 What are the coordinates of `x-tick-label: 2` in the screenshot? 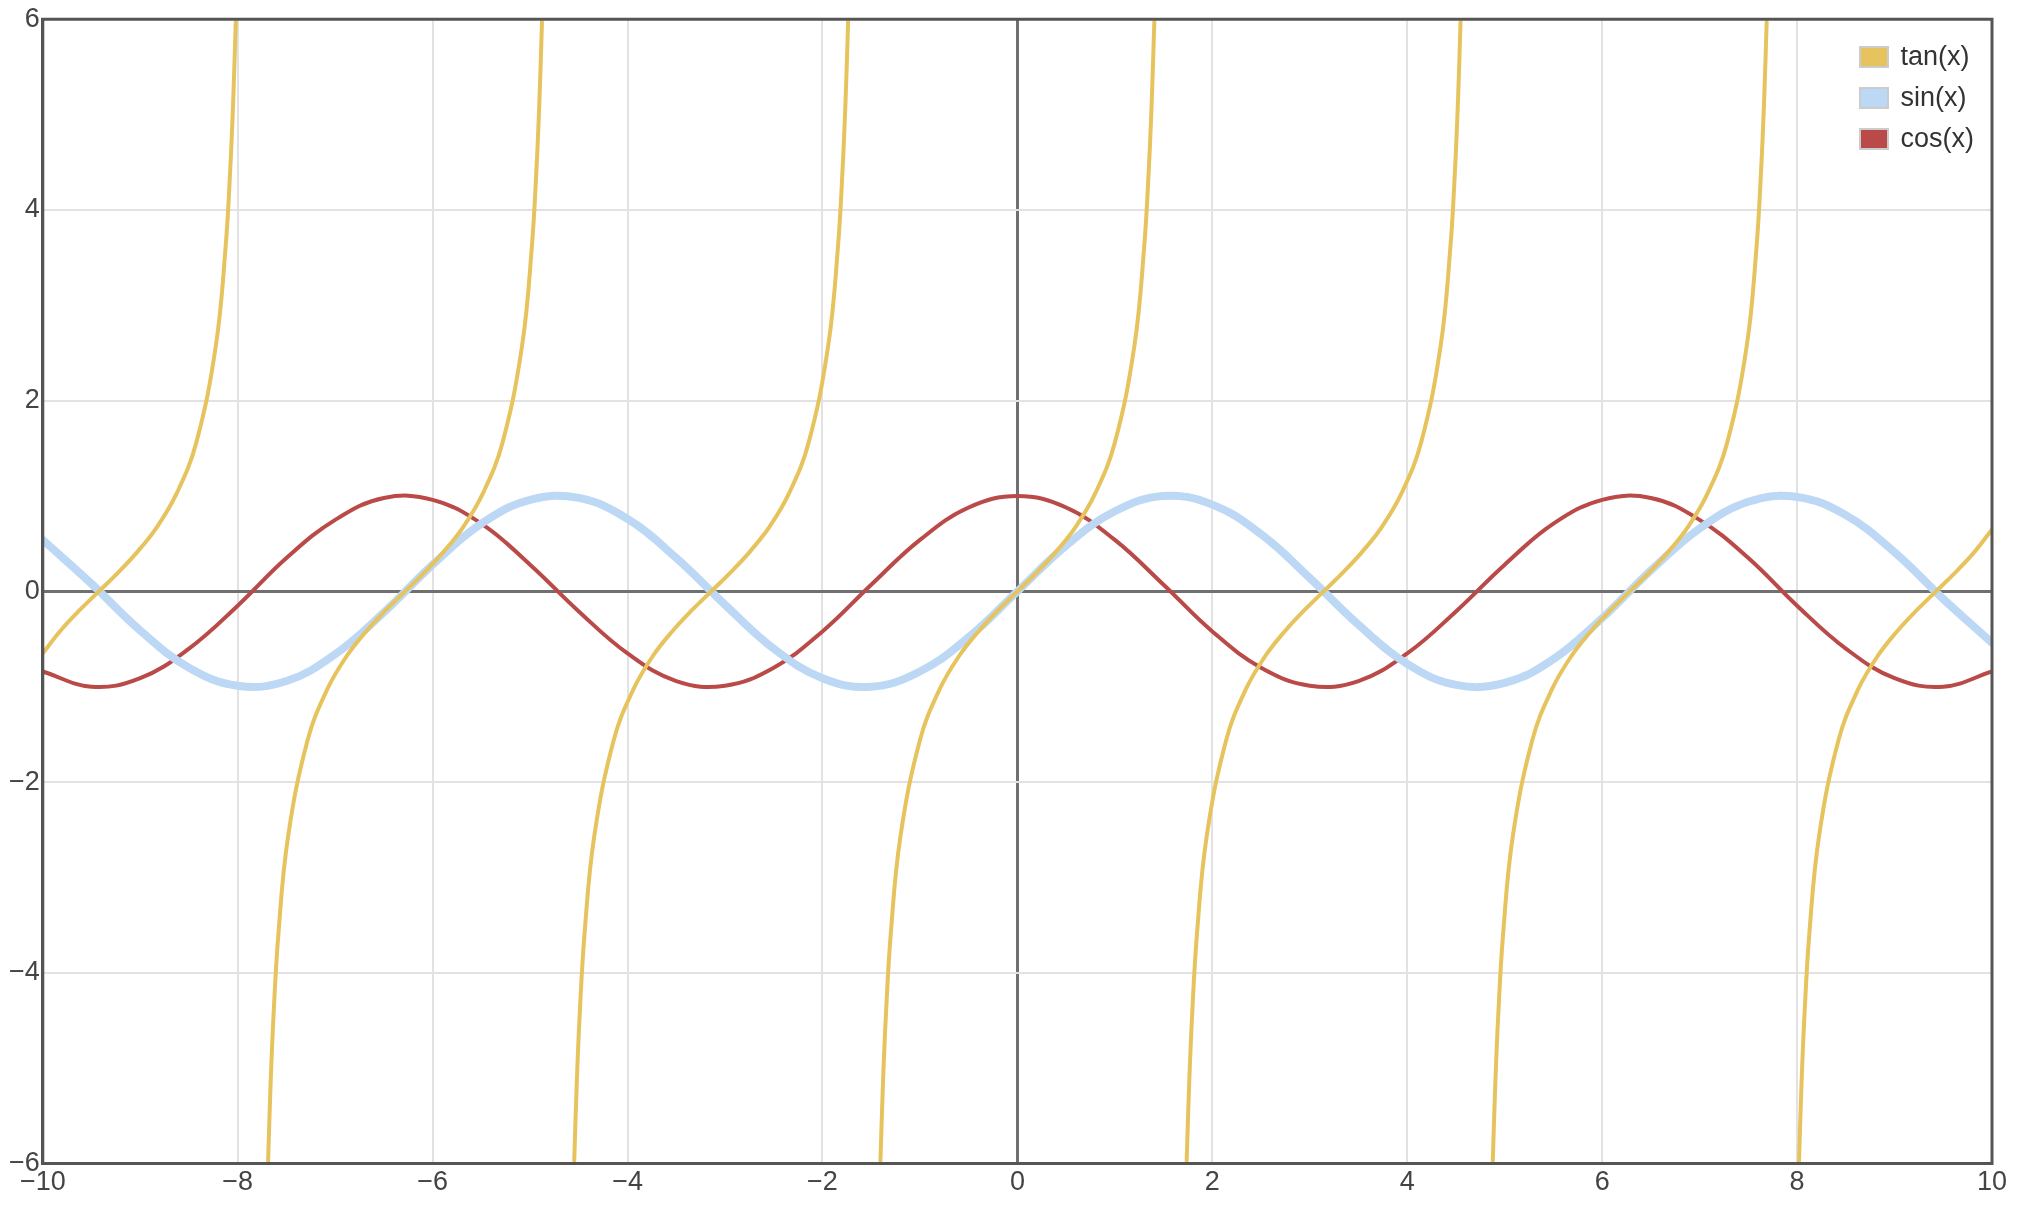 It's located at (1212, 1181).